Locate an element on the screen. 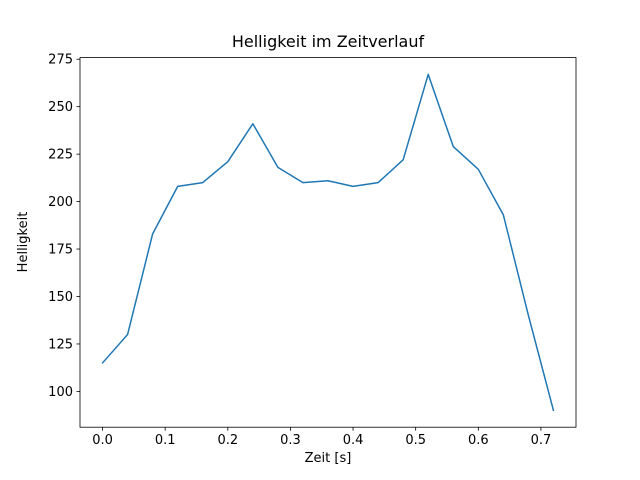 The width and height of the screenshot is (640, 480). y-tick-label: 125 is located at coordinates (60, 344).